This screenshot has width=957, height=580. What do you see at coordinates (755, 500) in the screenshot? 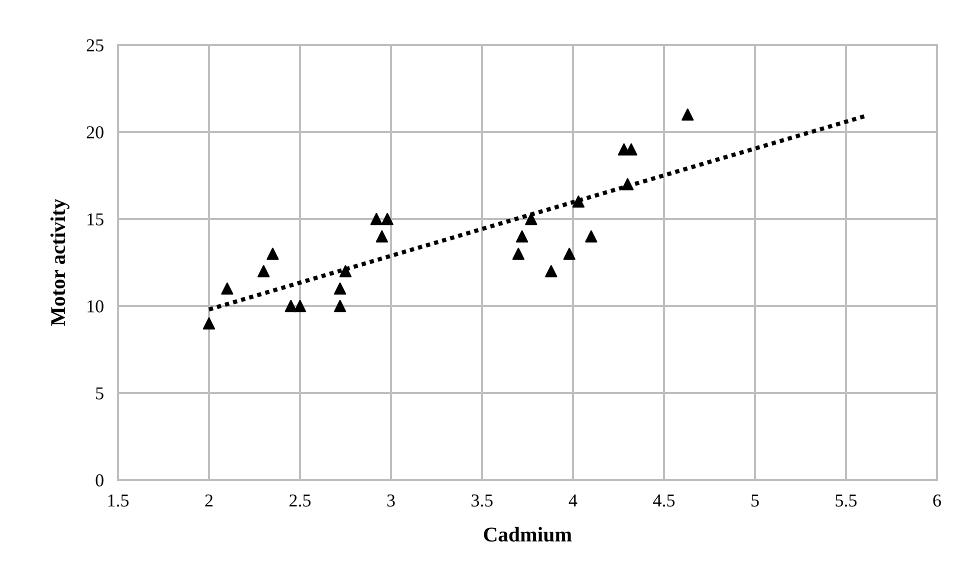
I see `x-tick-label: 5` at bounding box center [755, 500].